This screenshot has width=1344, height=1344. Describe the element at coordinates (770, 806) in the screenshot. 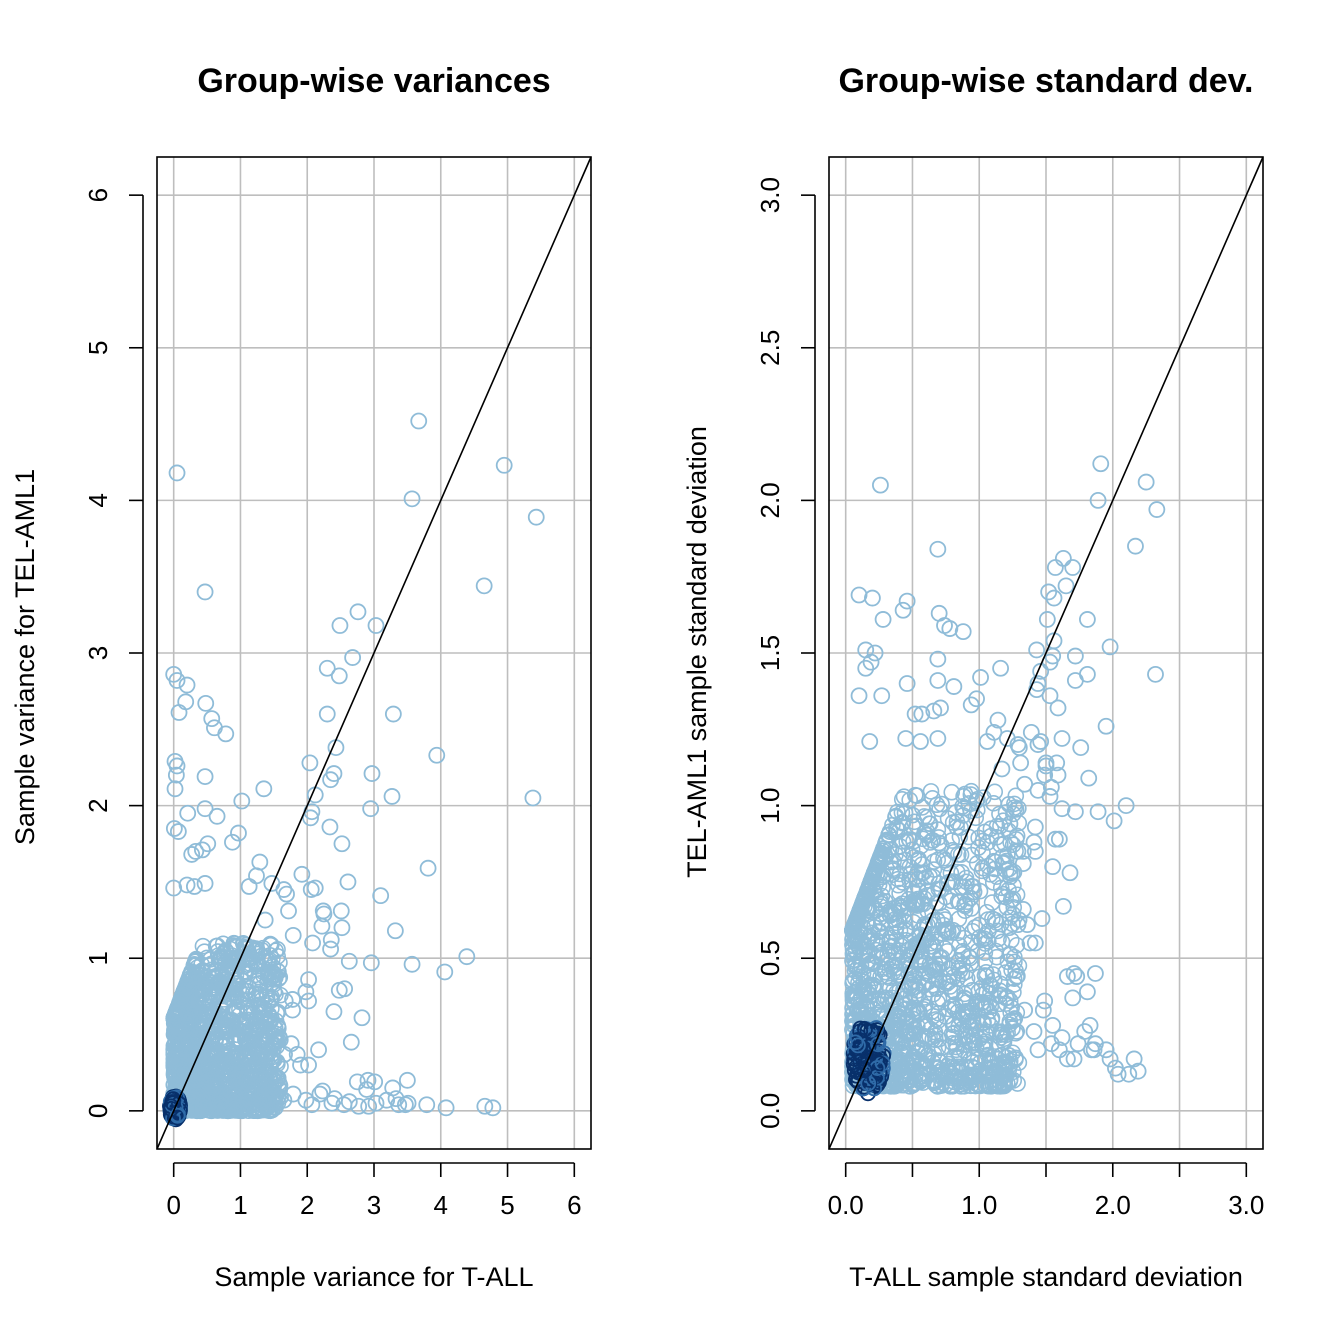

I see `stddev-chart-y-tick-label: 1.0` at that location.